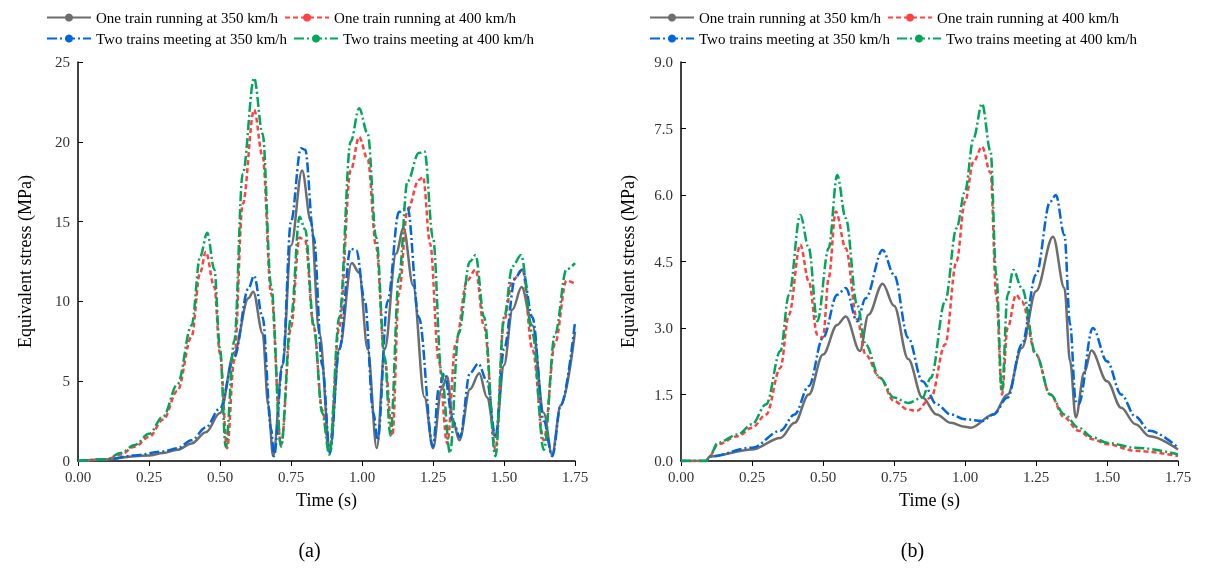 The height and width of the screenshot is (576, 1222). What do you see at coordinates (663, 195) in the screenshot?
I see `y-tick-label: 6.0` at bounding box center [663, 195].